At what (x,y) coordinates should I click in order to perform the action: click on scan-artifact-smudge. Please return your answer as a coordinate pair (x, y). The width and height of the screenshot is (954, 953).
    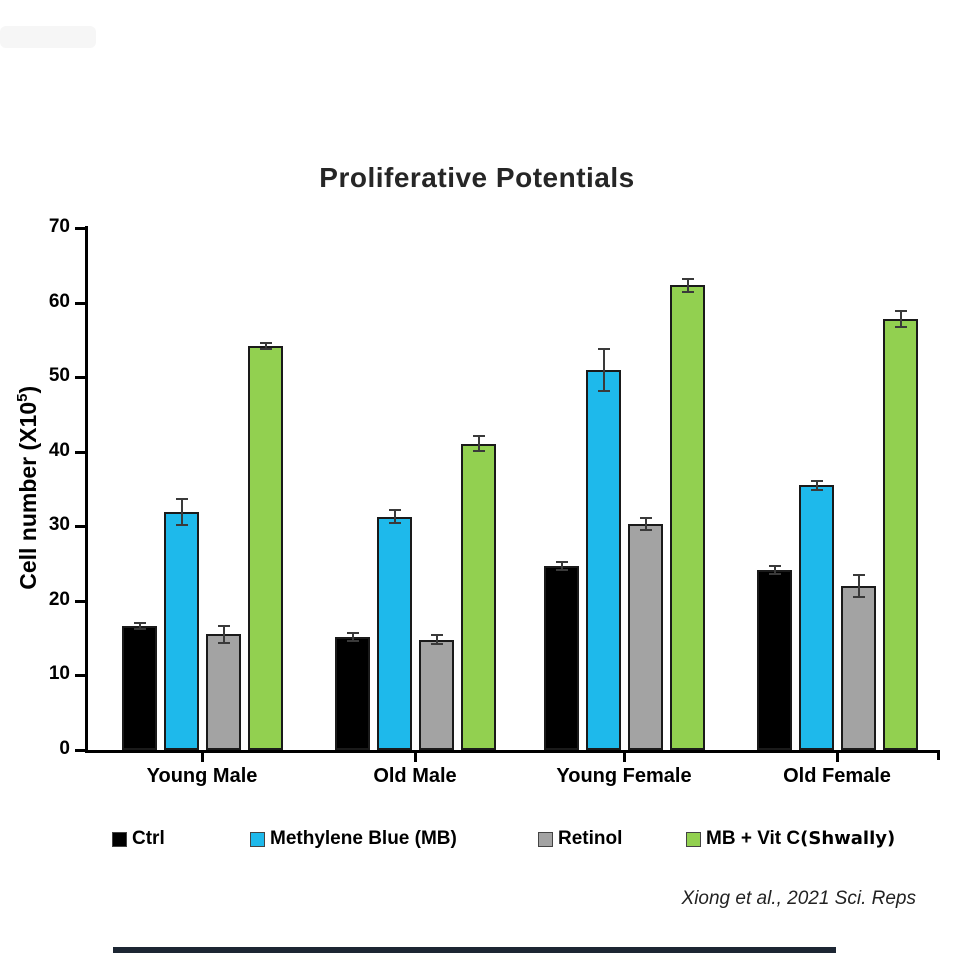
    Looking at the image, I should click on (48, 37).